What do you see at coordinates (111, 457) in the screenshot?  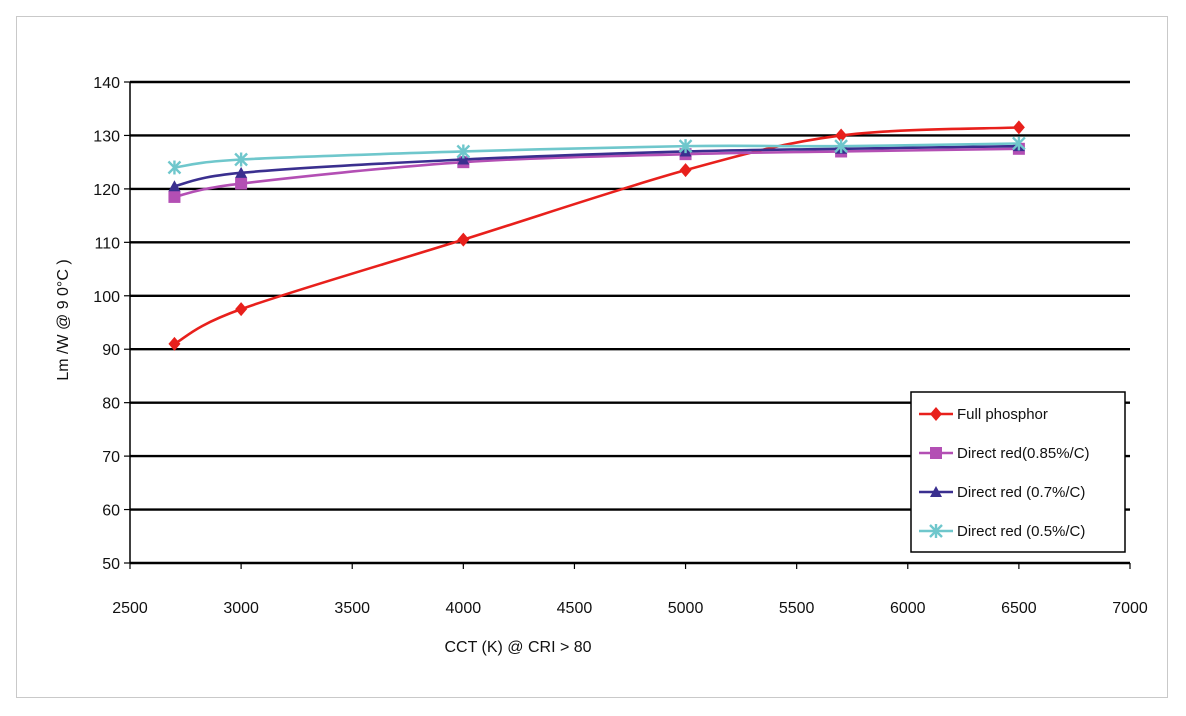 I see `y-tick-label: 70` at bounding box center [111, 457].